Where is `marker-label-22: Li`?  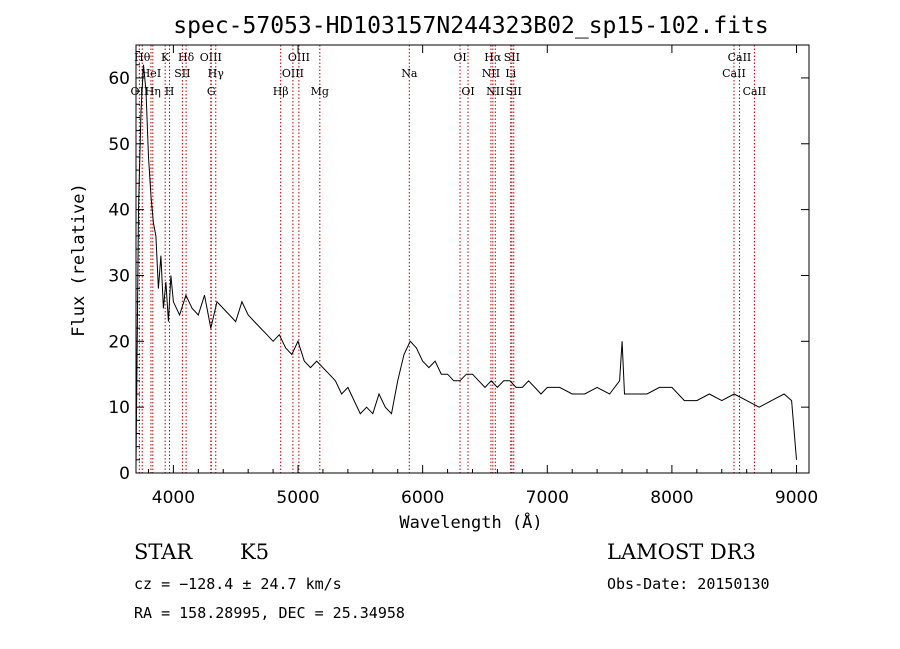
marker-label-22: Li is located at coordinates (510, 73).